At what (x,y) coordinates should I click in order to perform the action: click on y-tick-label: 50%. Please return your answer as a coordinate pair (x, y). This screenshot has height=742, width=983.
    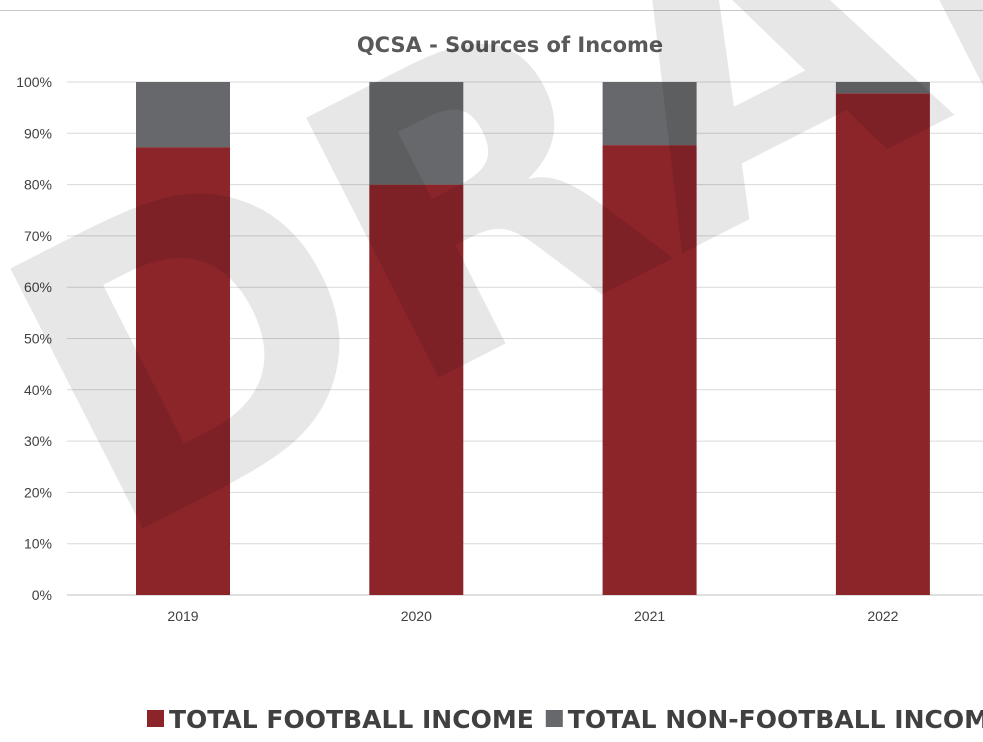
    Looking at the image, I should click on (38, 339).